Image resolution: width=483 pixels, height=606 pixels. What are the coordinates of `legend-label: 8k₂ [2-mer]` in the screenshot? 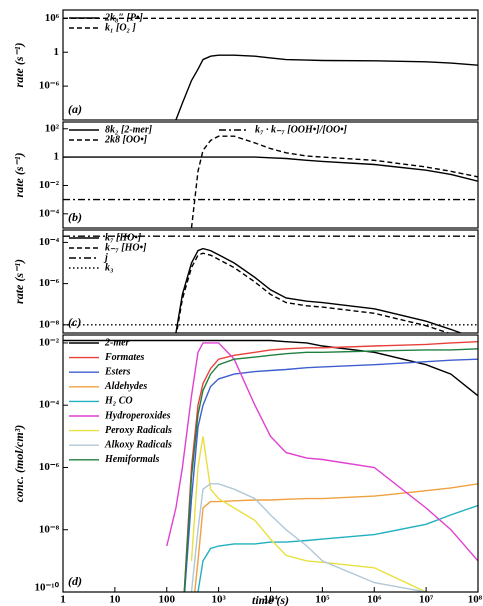 It's located at (129, 129).